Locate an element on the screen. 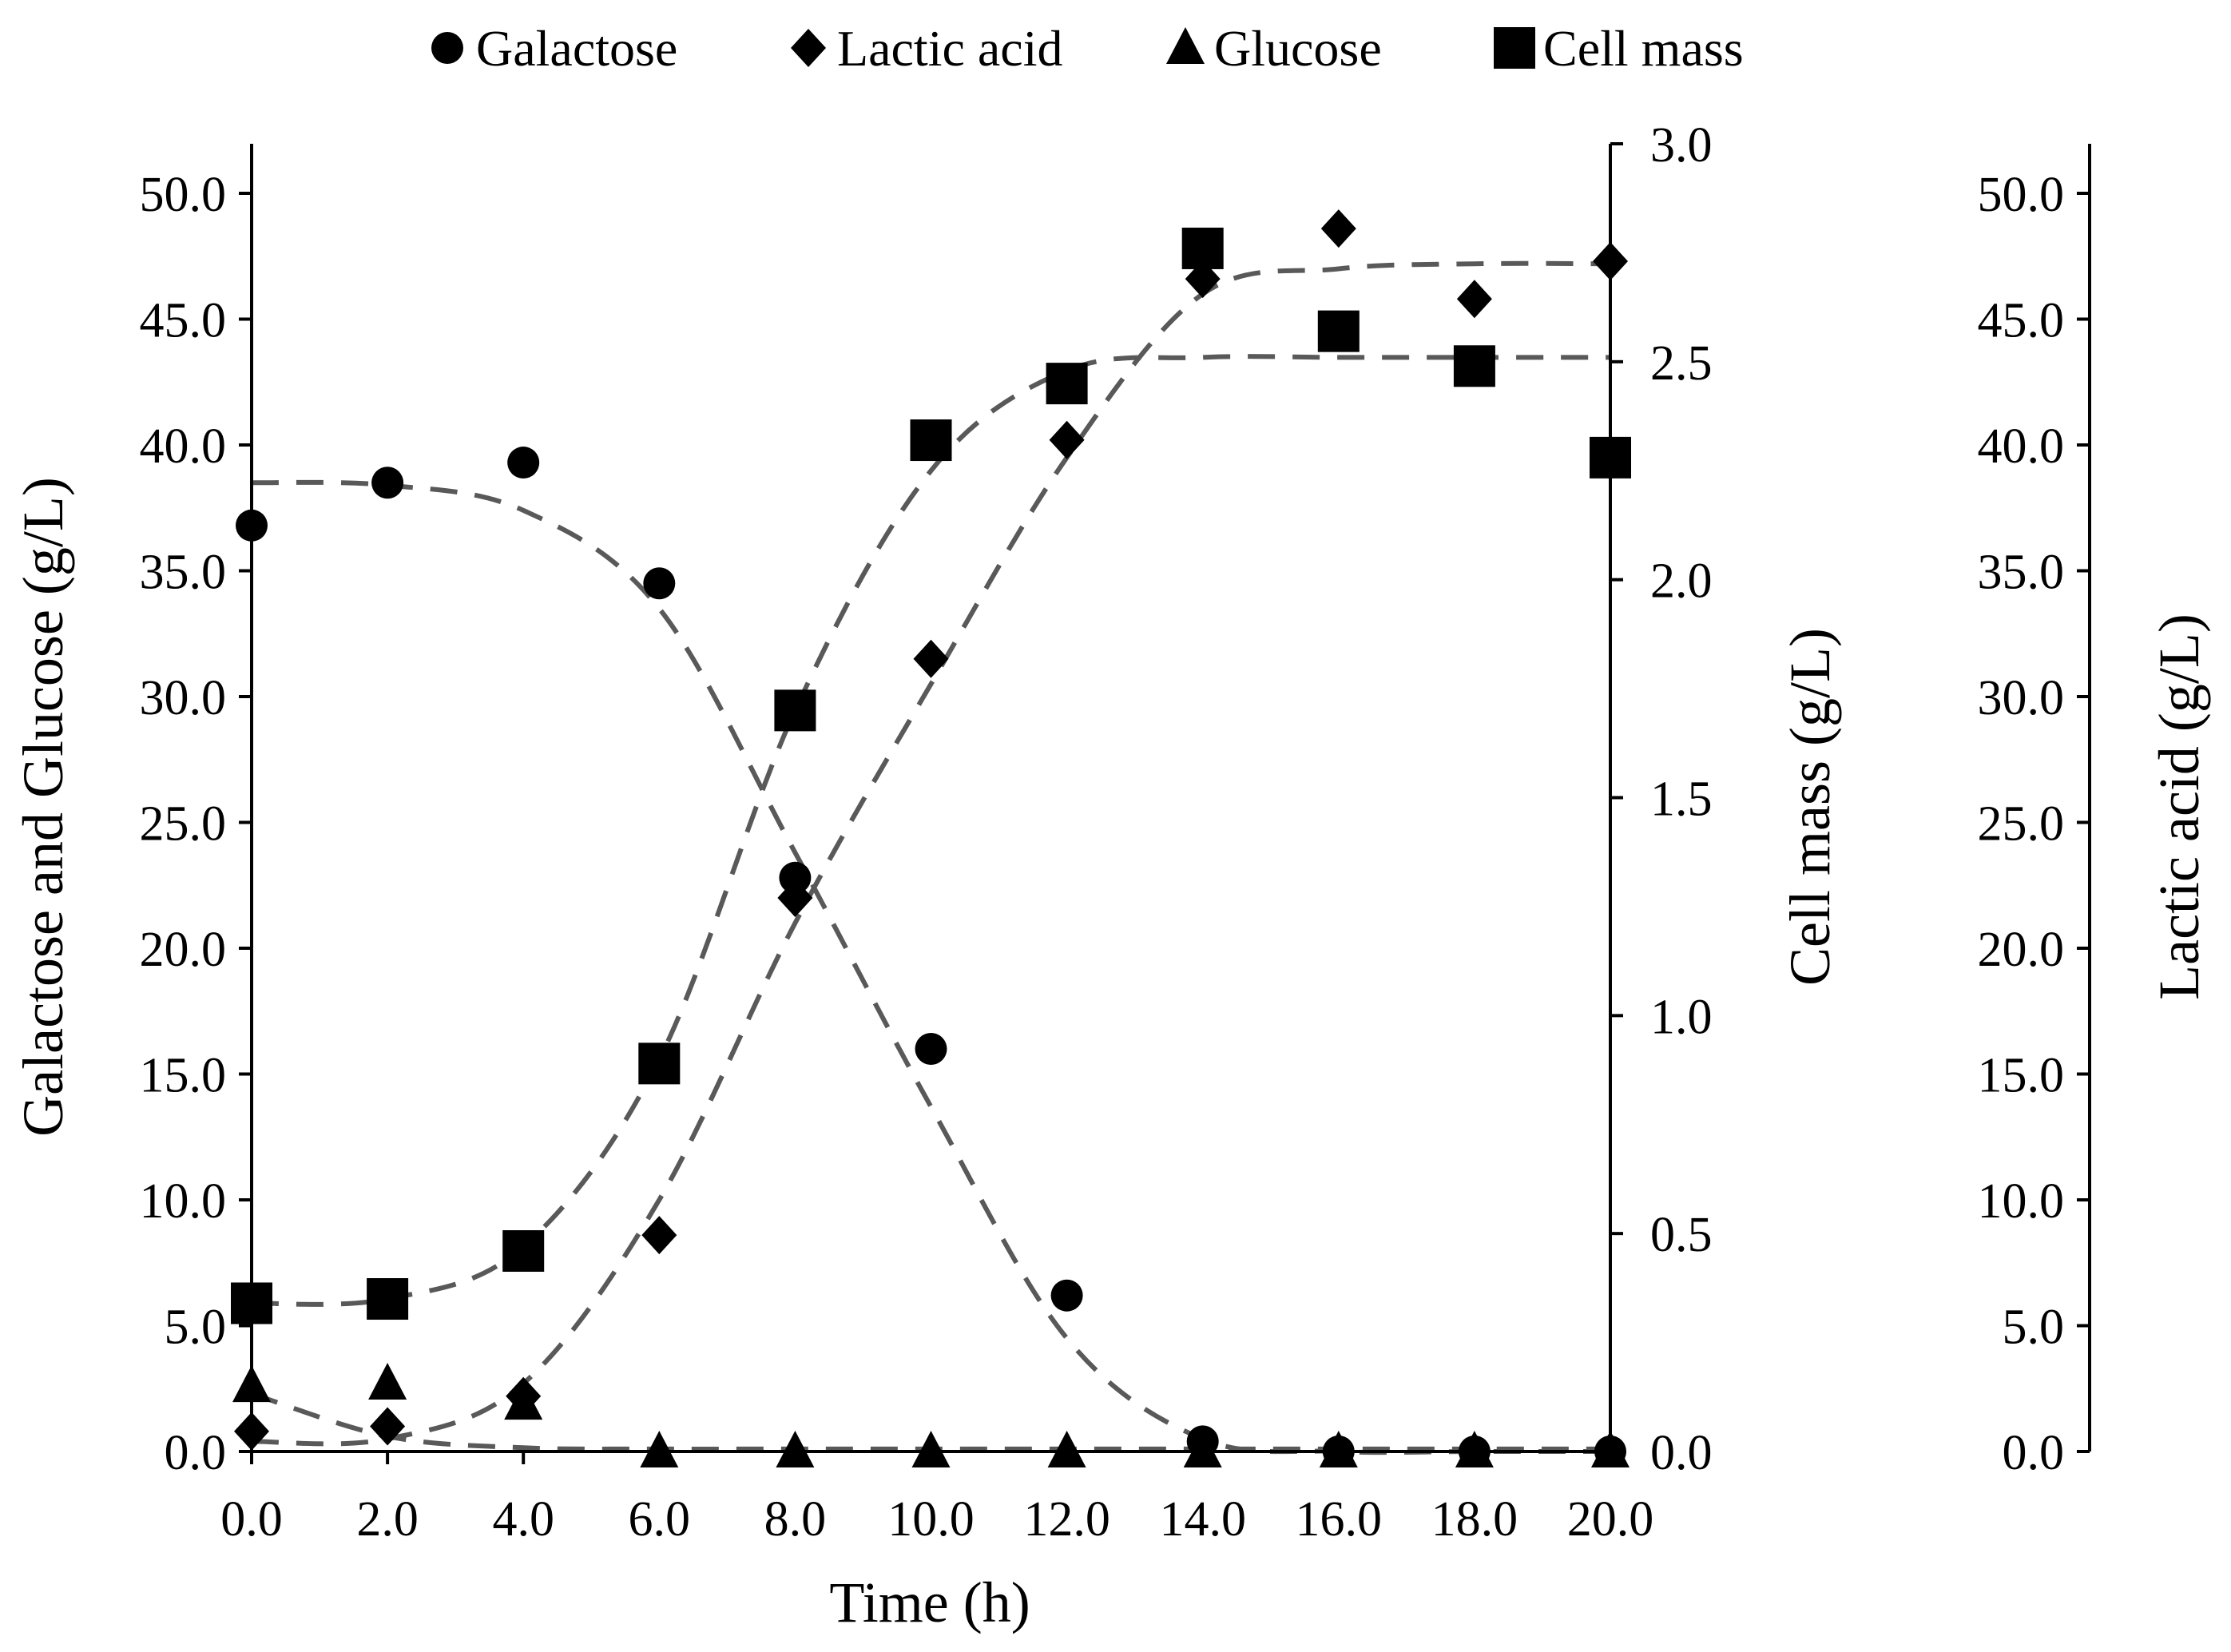  y-axis-lactic-acid-title: Lactic acid (g/L) is located at coordinates (2179, 807).